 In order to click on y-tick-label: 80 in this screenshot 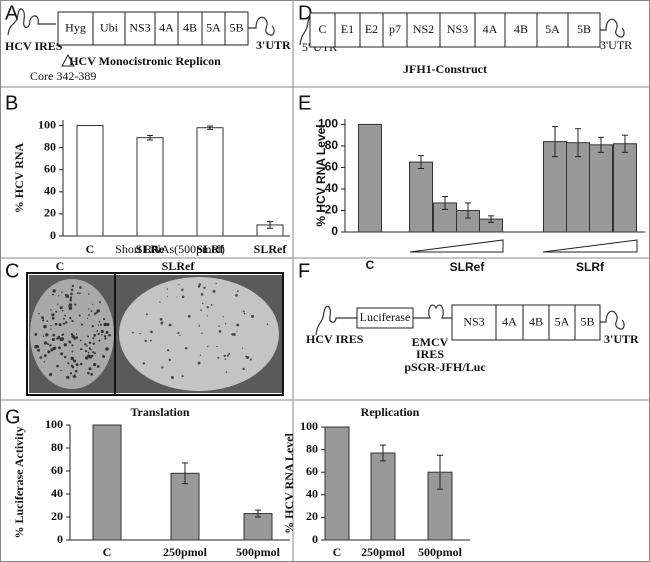, I will do `click(312, 448)`.